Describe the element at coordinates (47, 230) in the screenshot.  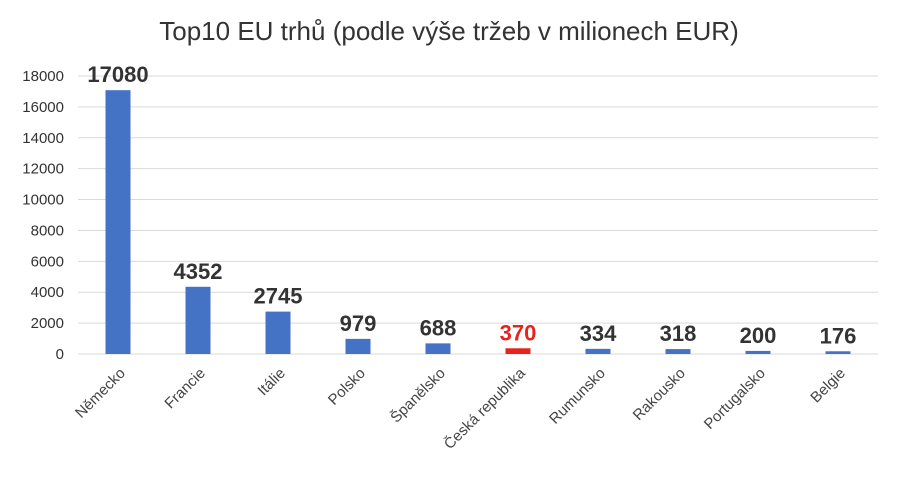
I see `y-tick-label: 8000` at that location.